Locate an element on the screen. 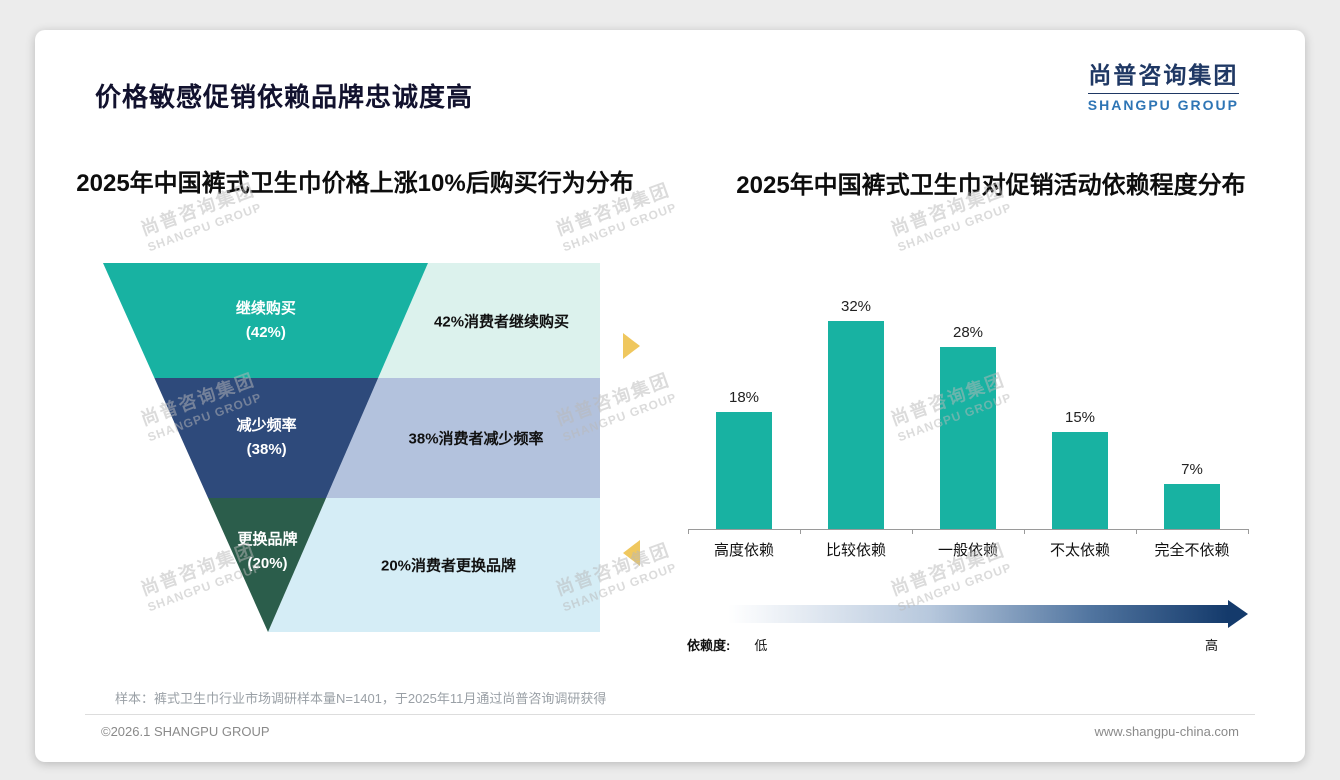  funnel-segment-row: 减少频率 (38%) 38%消费者减少频率 is located at coordinates (351, 438).